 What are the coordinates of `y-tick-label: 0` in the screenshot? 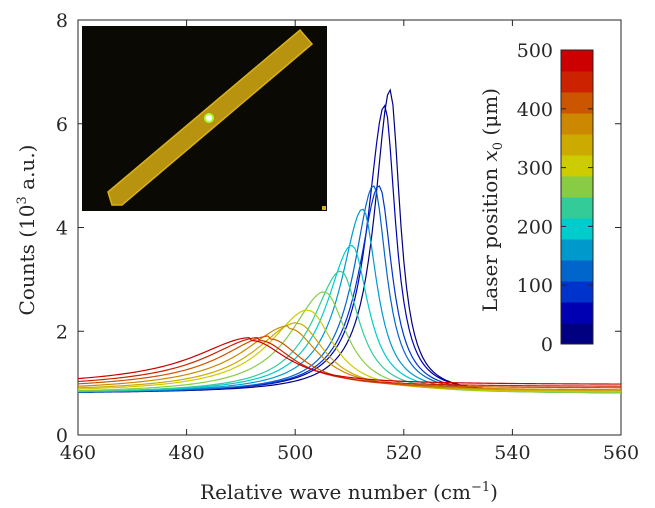 It's located at (62, 436).